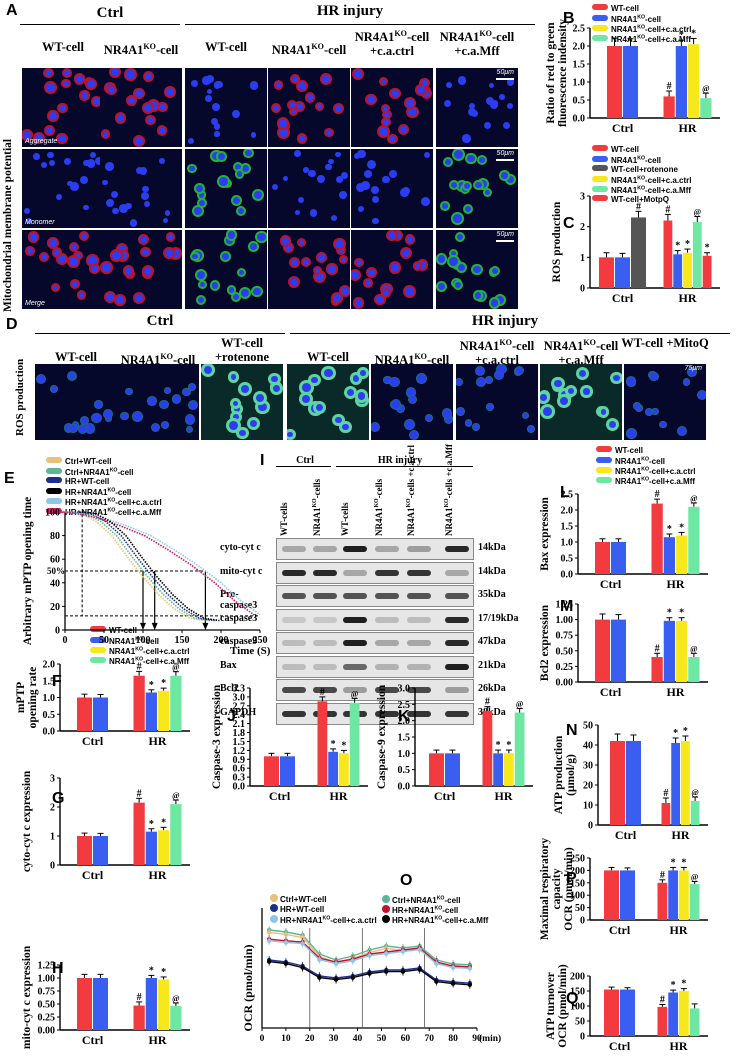  Describe the element at coordinates (623, 128) in the screenshot. I see `category-label: Ctrl` at that location.